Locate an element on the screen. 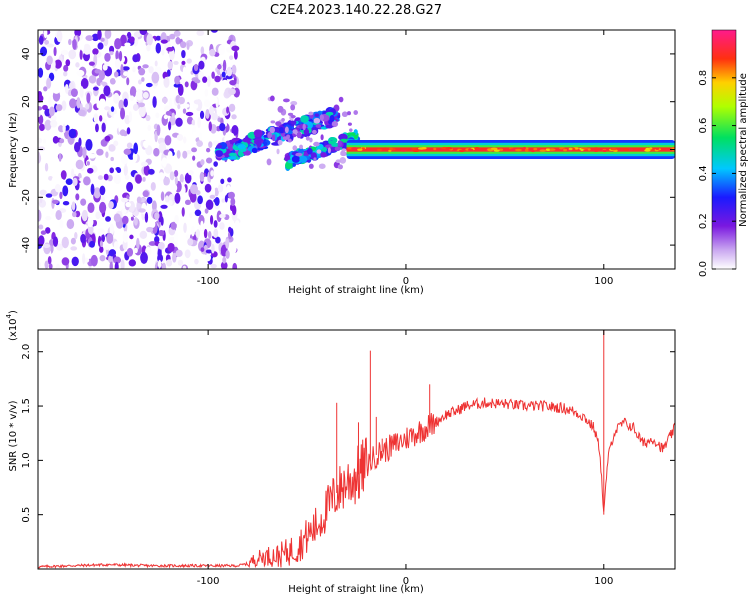 This screenshot has height=600, width=750. bottom-x-tick-label: 0 is located at coordinates (406, 581).